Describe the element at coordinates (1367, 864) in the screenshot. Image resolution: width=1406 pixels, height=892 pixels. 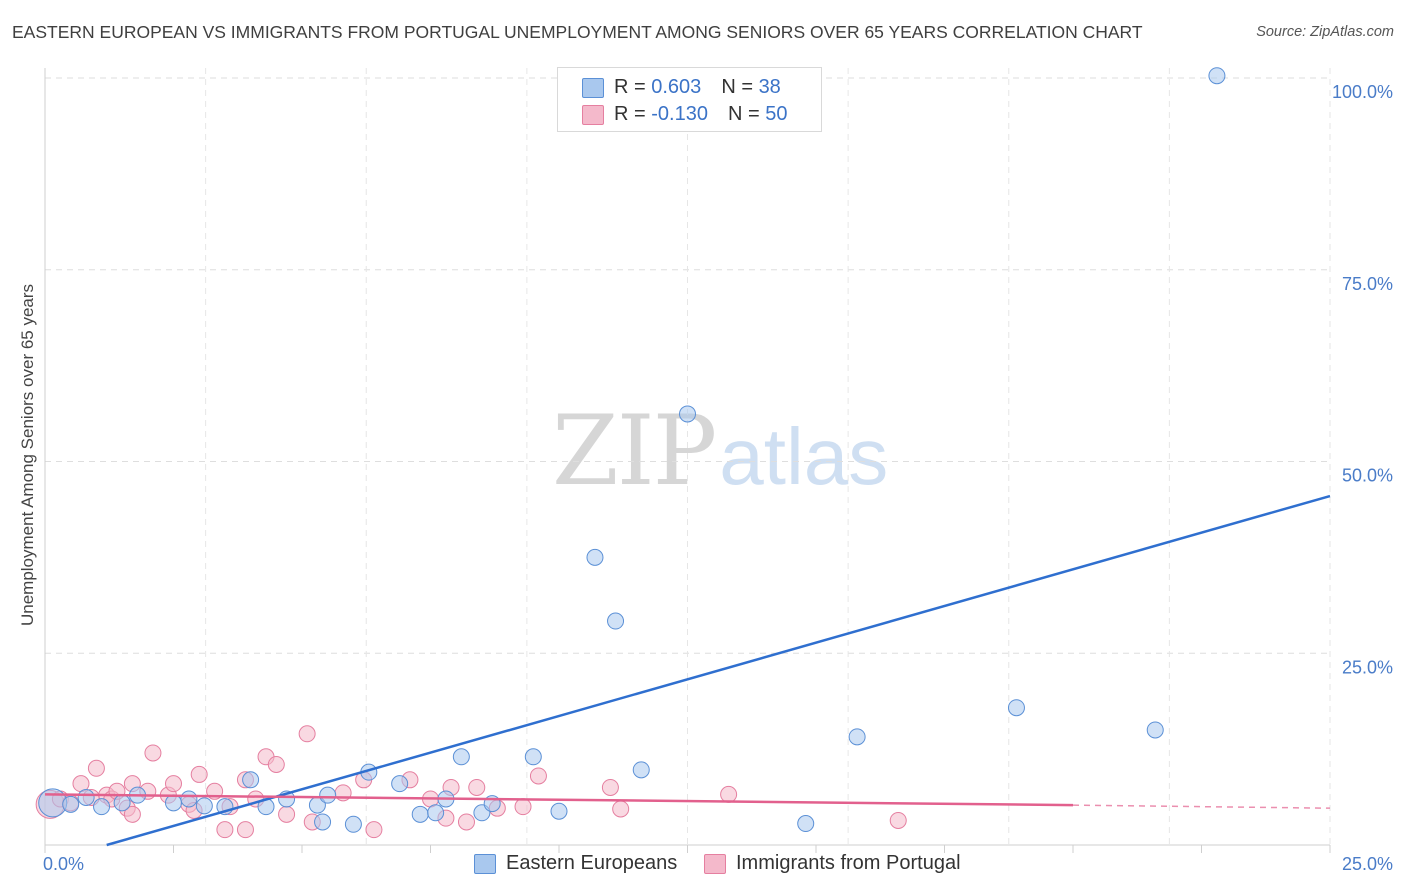
I see `x-tick-label: 25.0%` at that location.